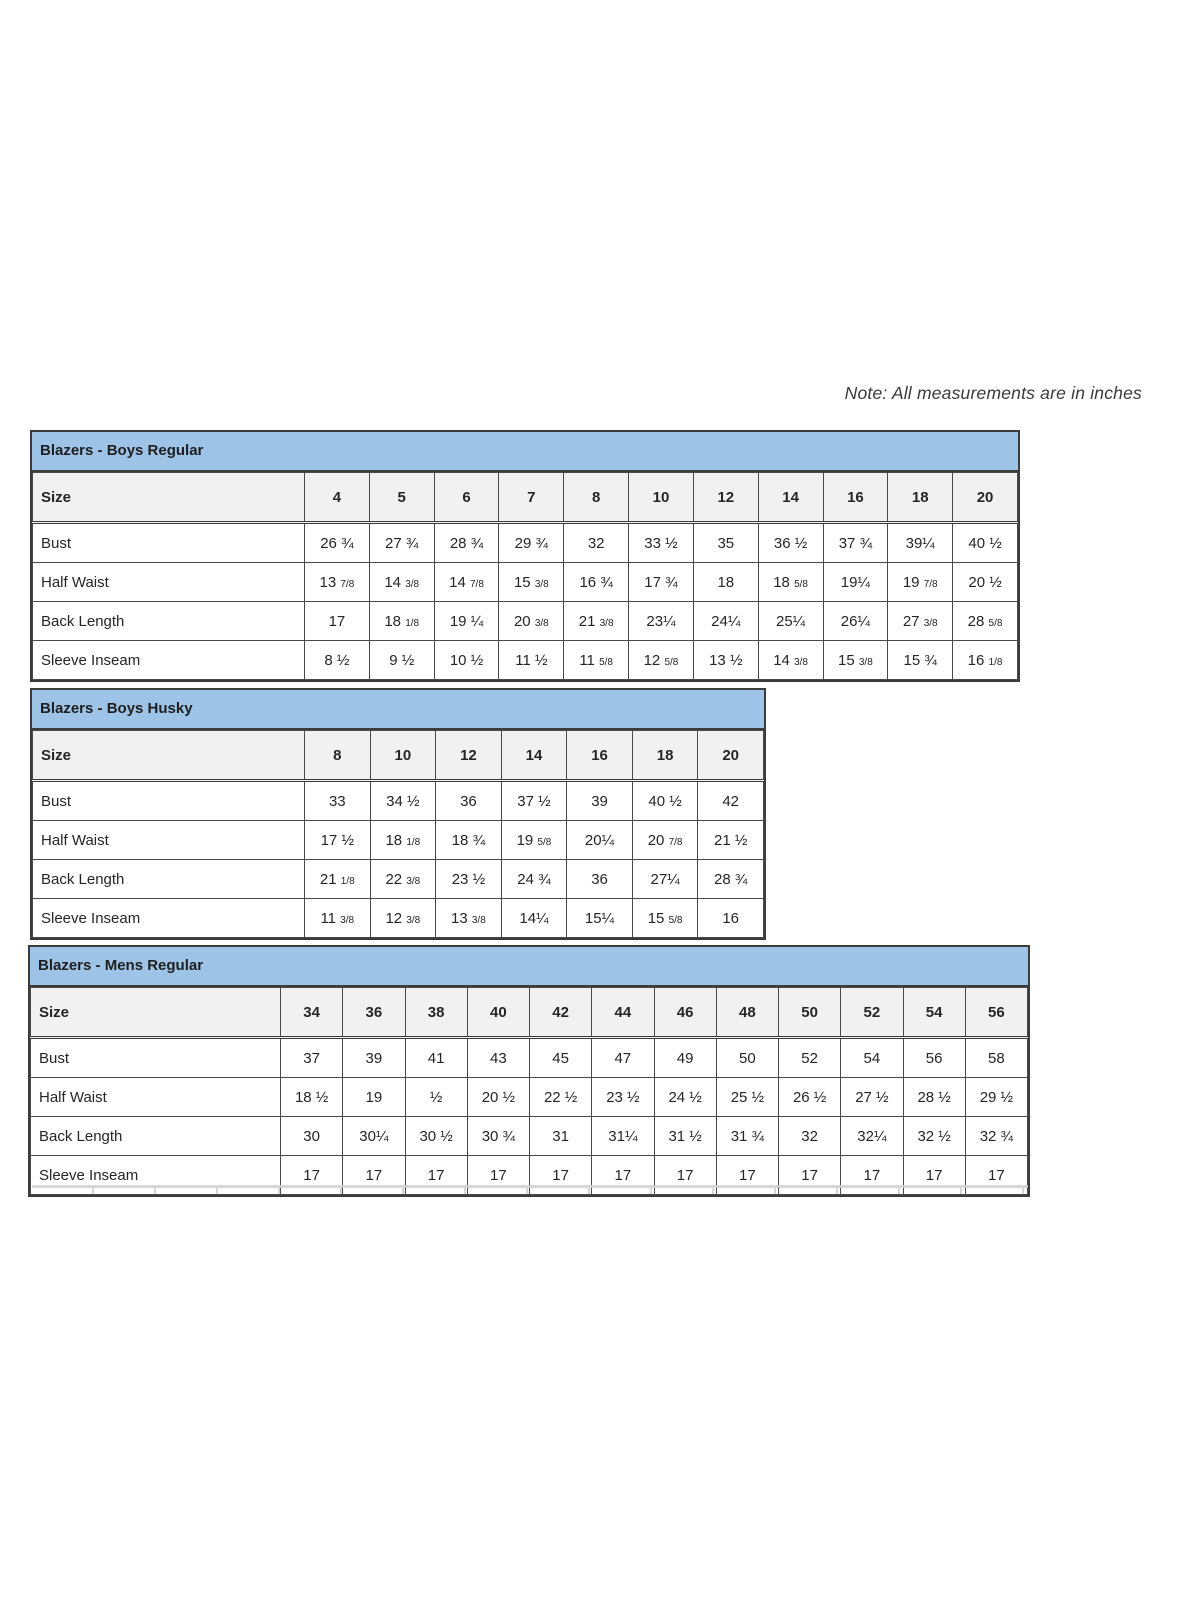 This screenshot has height=1600, width=1200. What do you see at coordinates (466, 542) in the screenshot?
I see `value-cell: 28 ¾` at bounding box center [466, 542].